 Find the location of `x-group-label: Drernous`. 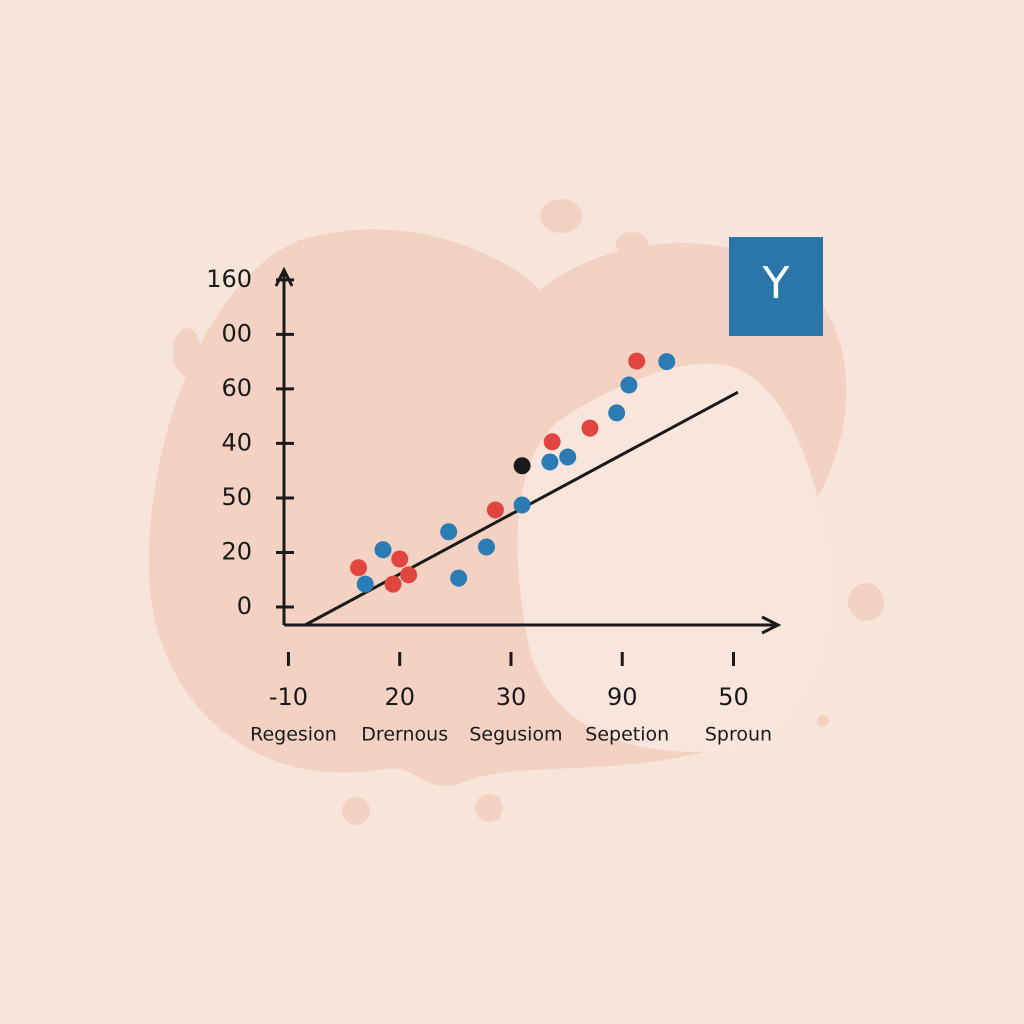

x-group-label: Drernous is located at coordinates (404, 735).